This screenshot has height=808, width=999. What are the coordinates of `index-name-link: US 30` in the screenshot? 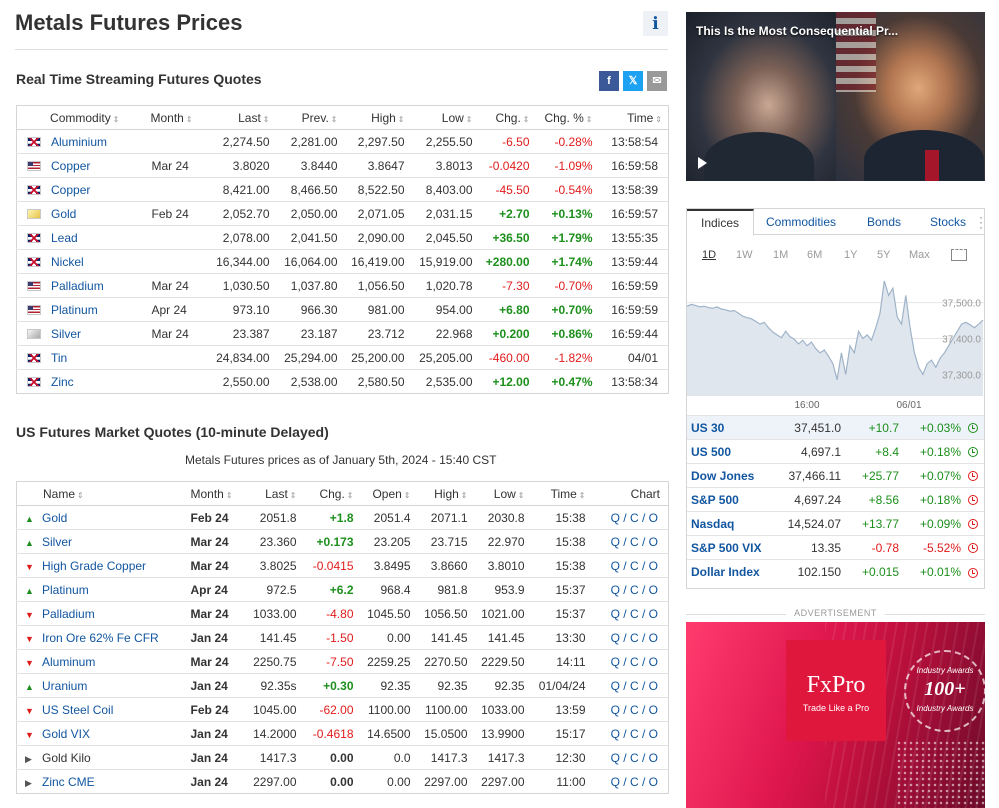 It's located at (728, 427).